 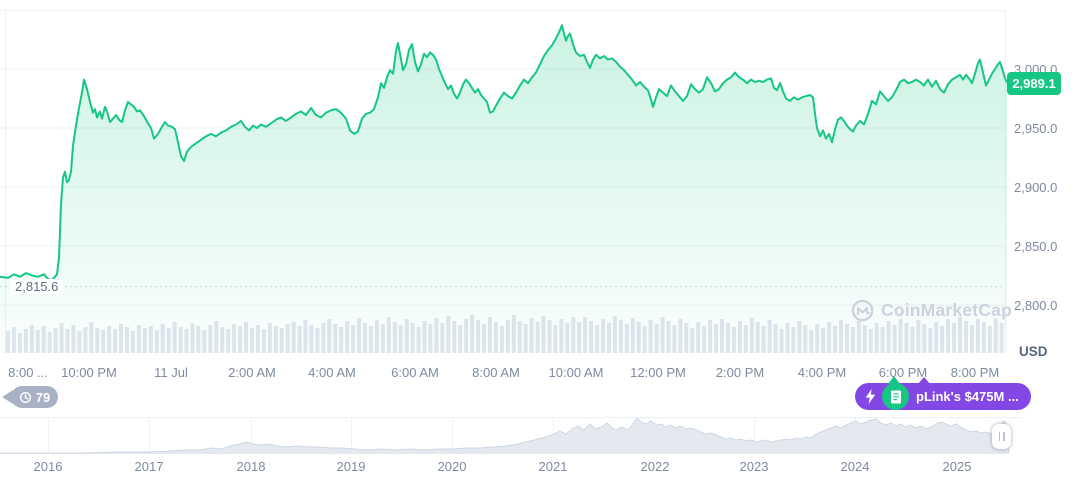 What do you see at coordinates (251, 466) in the screenshot?
I see `year-label: 2018` at bounding box center [251, 466].